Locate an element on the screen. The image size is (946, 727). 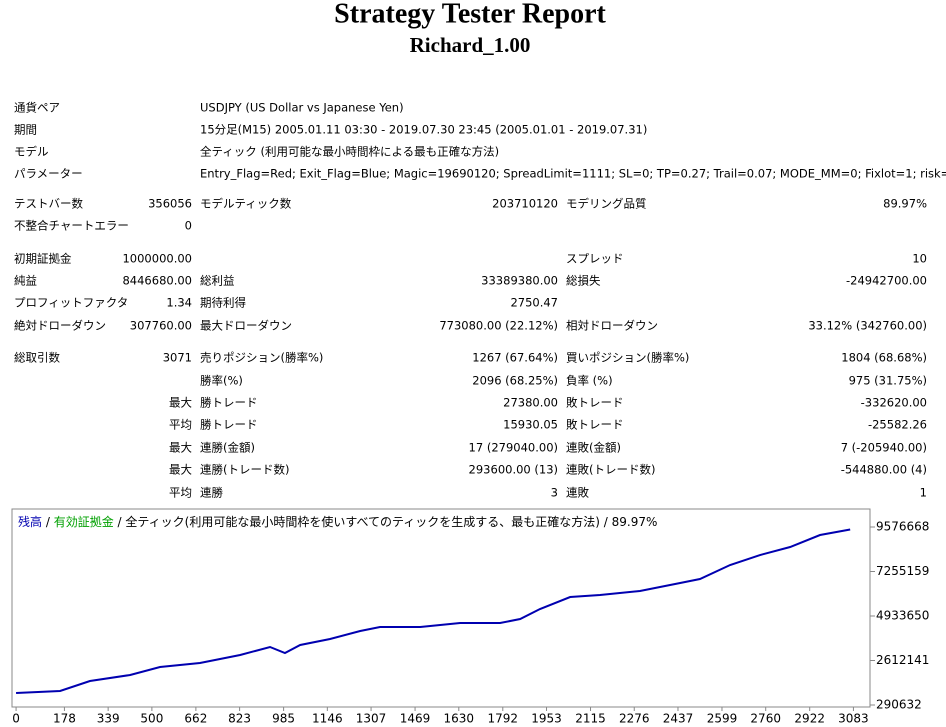
legend-equity: 有効証拠金 is located at coordinates (84, 521).